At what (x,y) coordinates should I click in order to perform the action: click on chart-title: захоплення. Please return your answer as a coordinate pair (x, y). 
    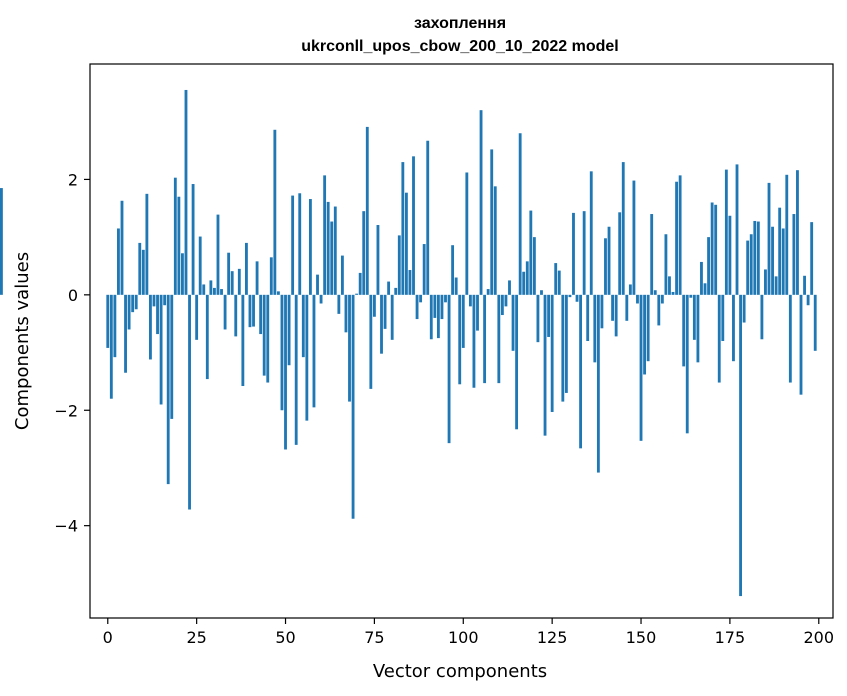
    Looking at the image, I should click on (460, 23).